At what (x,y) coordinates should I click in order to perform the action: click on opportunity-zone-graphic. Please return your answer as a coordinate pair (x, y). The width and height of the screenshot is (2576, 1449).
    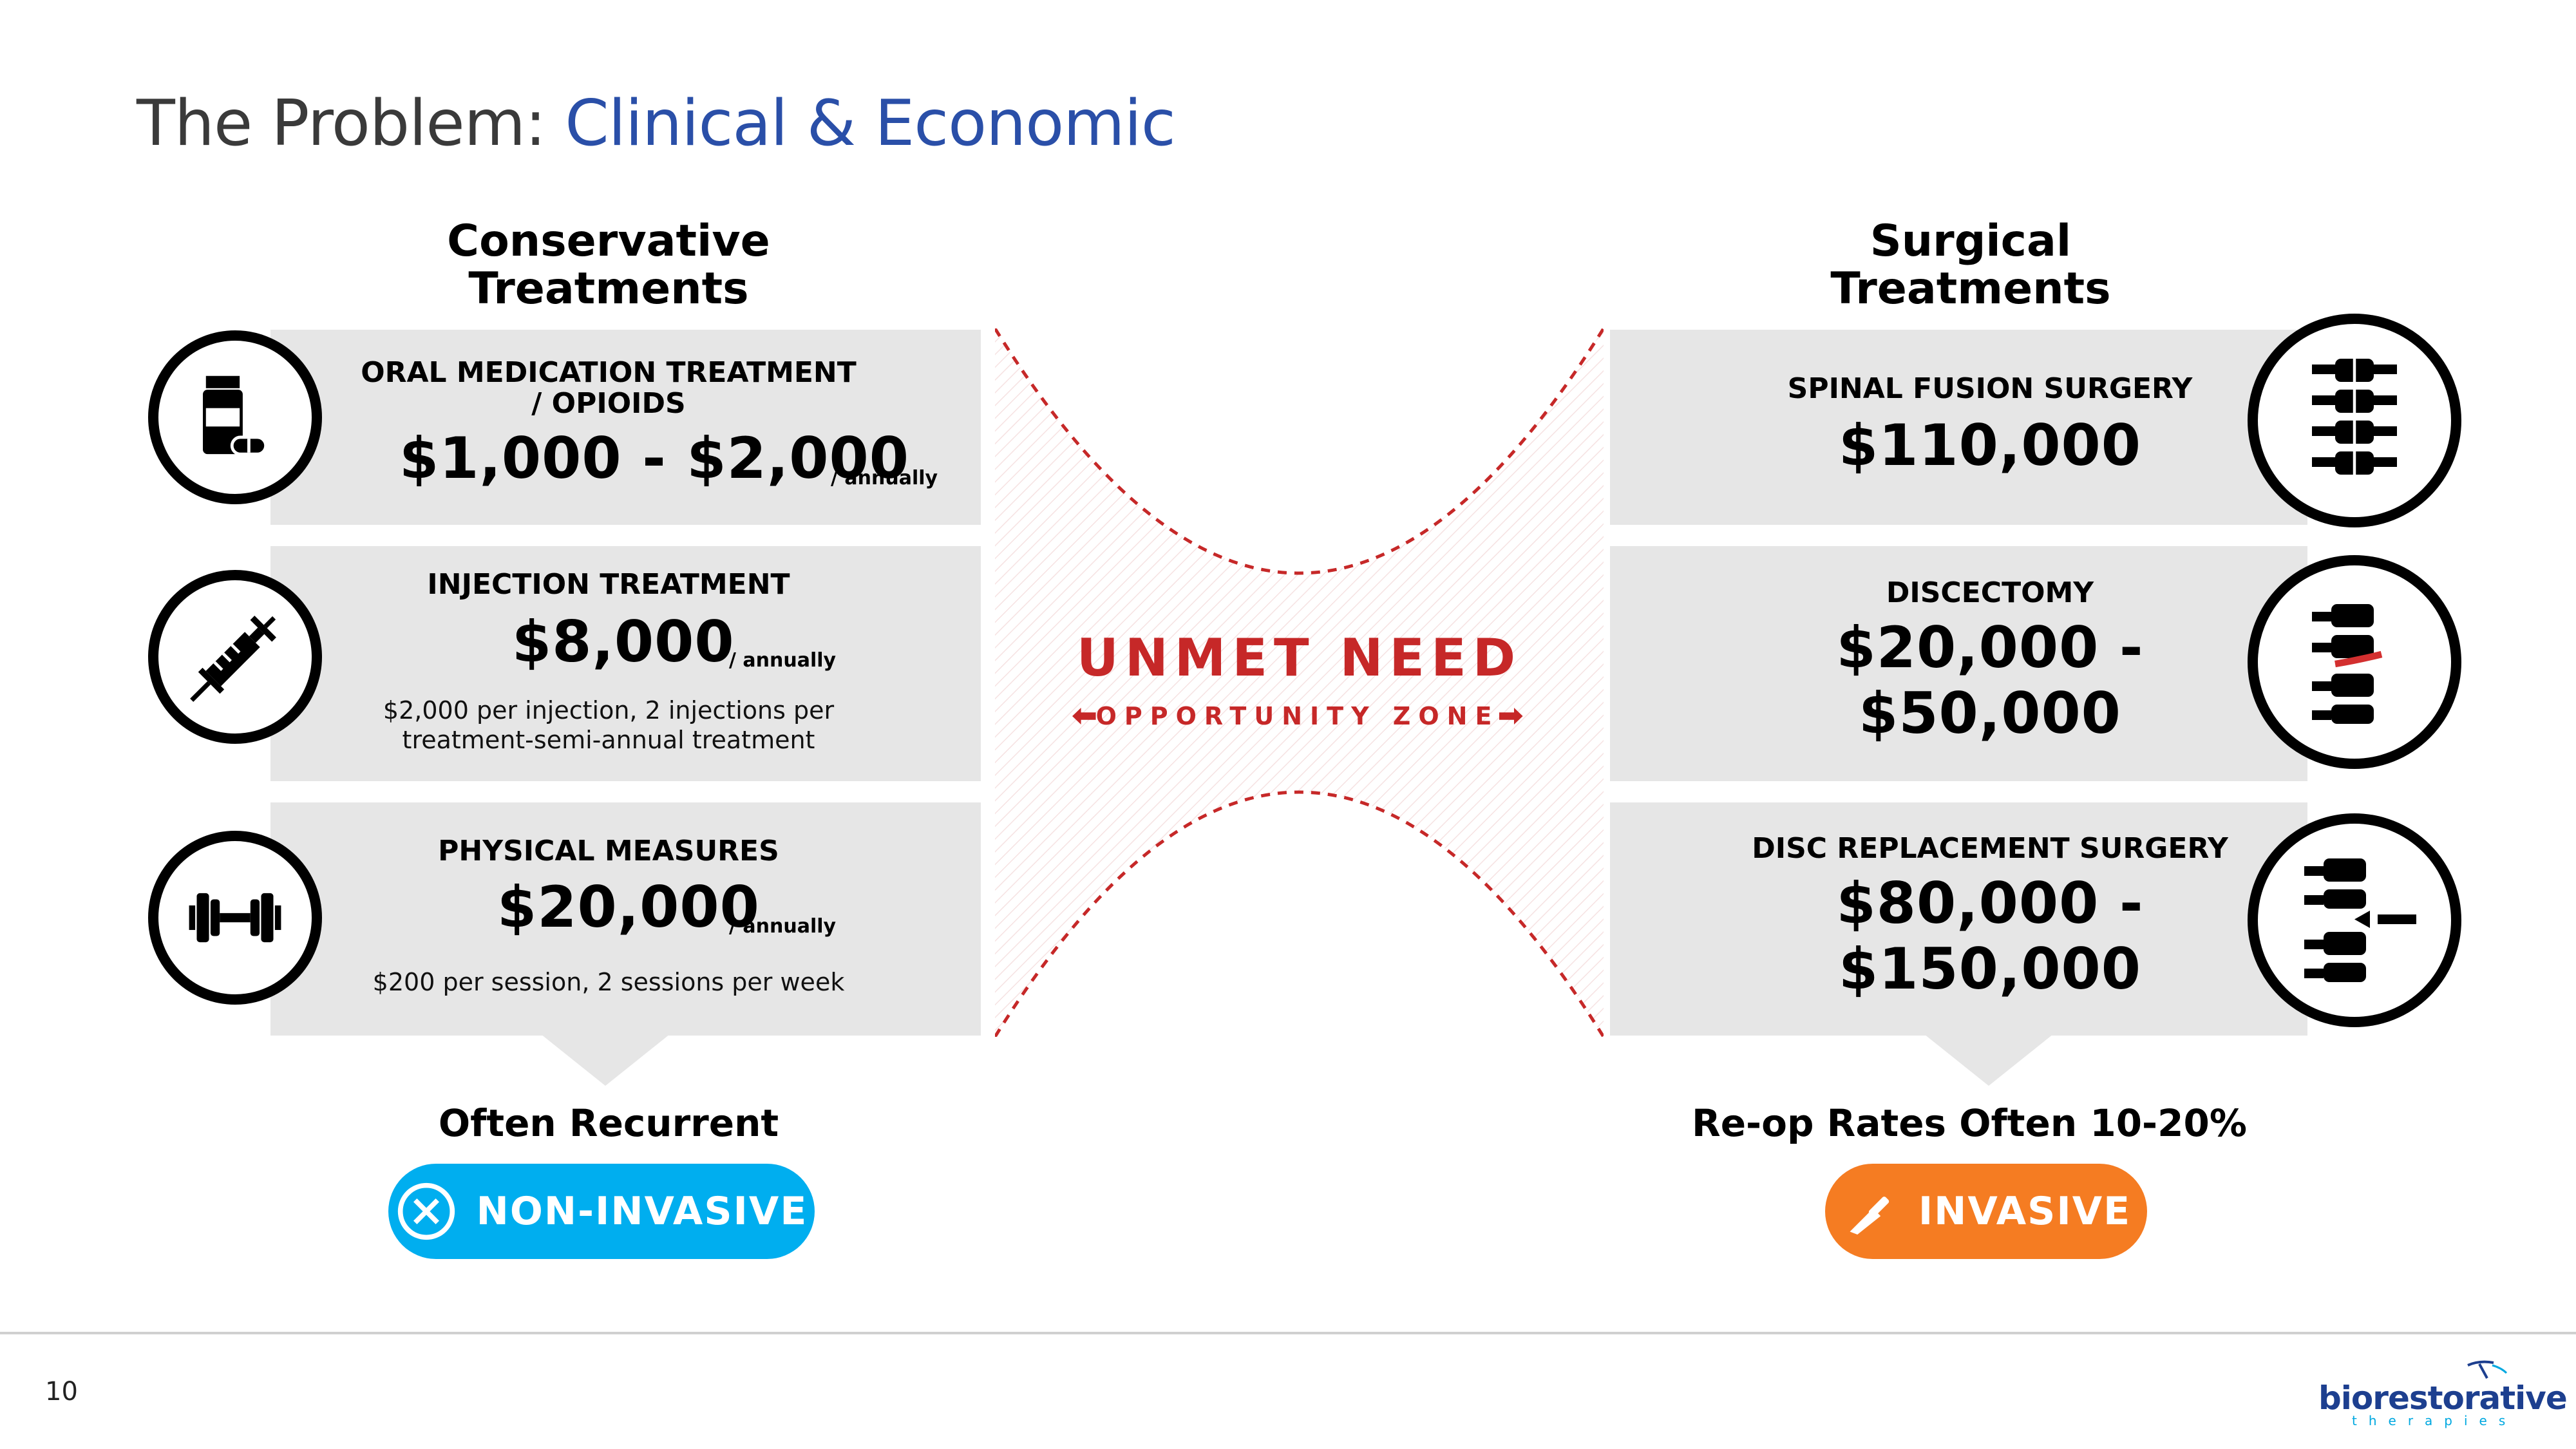
    Looking at the image, I should click on (1299, 683).